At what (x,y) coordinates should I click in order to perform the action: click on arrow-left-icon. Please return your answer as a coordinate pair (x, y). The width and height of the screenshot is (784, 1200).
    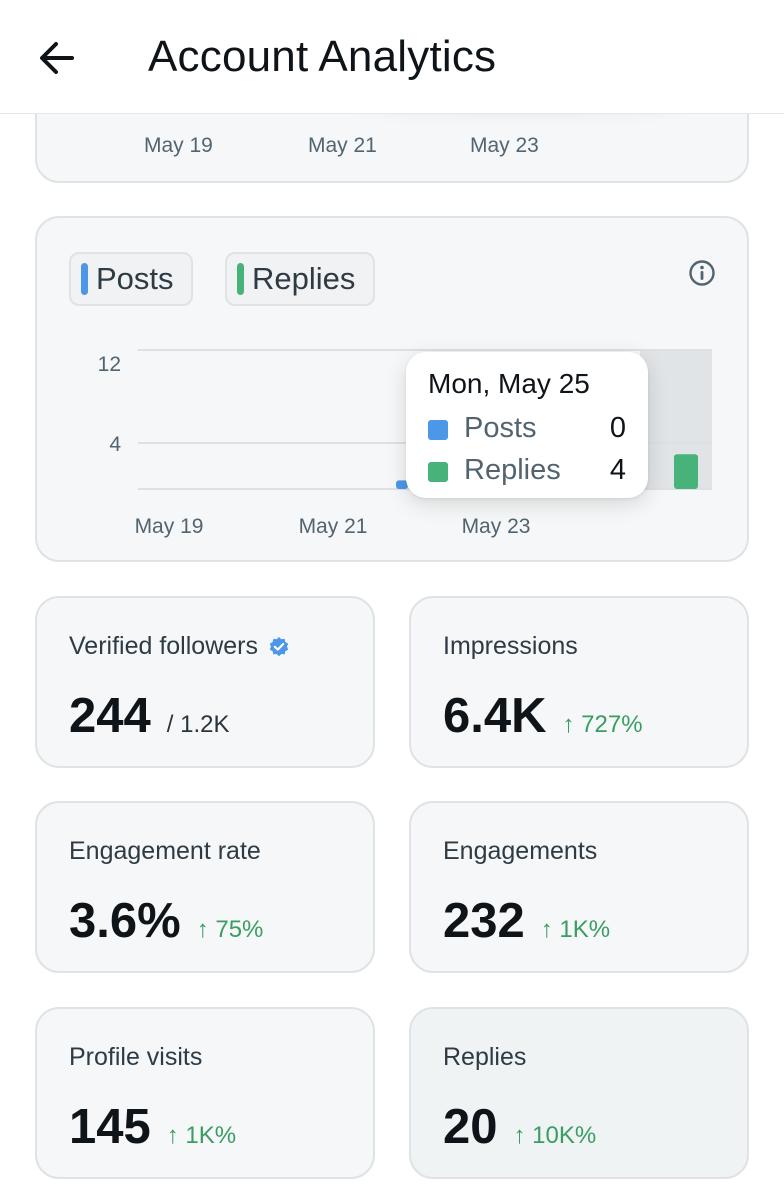
    Looking at the image, I should click on (57, 58).